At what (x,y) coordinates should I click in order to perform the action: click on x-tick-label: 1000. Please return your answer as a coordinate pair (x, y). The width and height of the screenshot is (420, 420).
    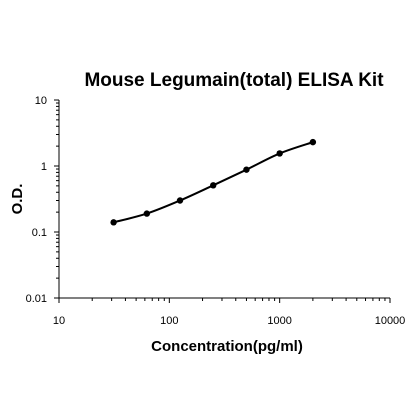
    Looking at the image, I should click on (279, 321).